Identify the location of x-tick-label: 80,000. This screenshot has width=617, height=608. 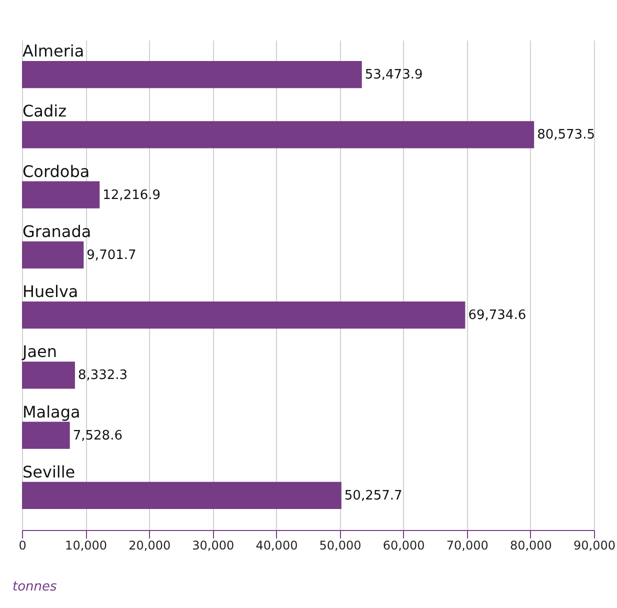
(531, 545).